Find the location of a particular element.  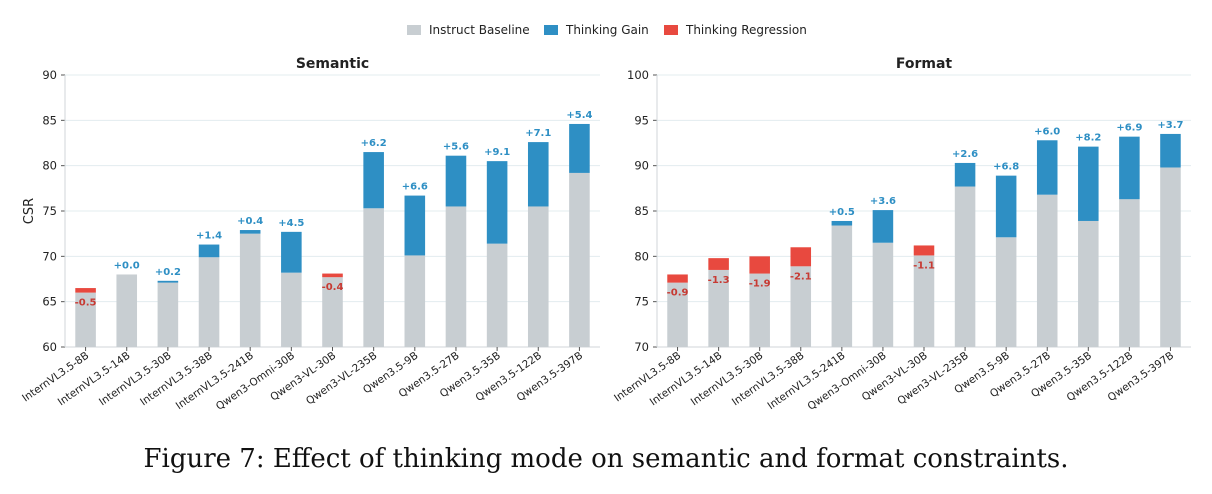

delta-label-qwen3-5-9b: +6.8 is located at coordinates (1006, 167).